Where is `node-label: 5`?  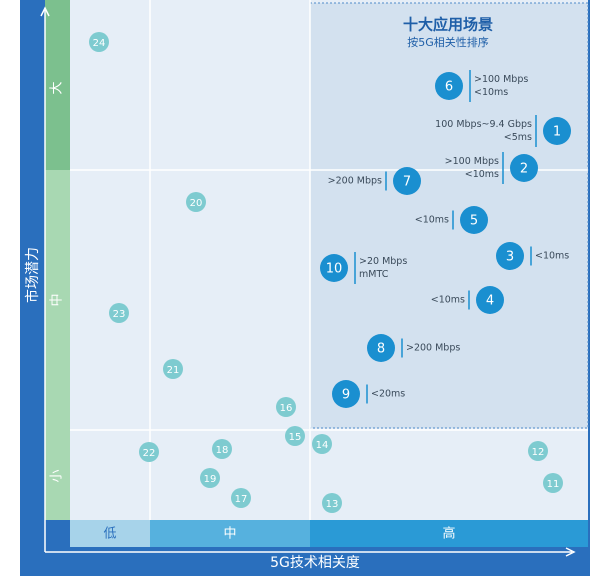
node-label: 5 is located at coordinates (474, 221).